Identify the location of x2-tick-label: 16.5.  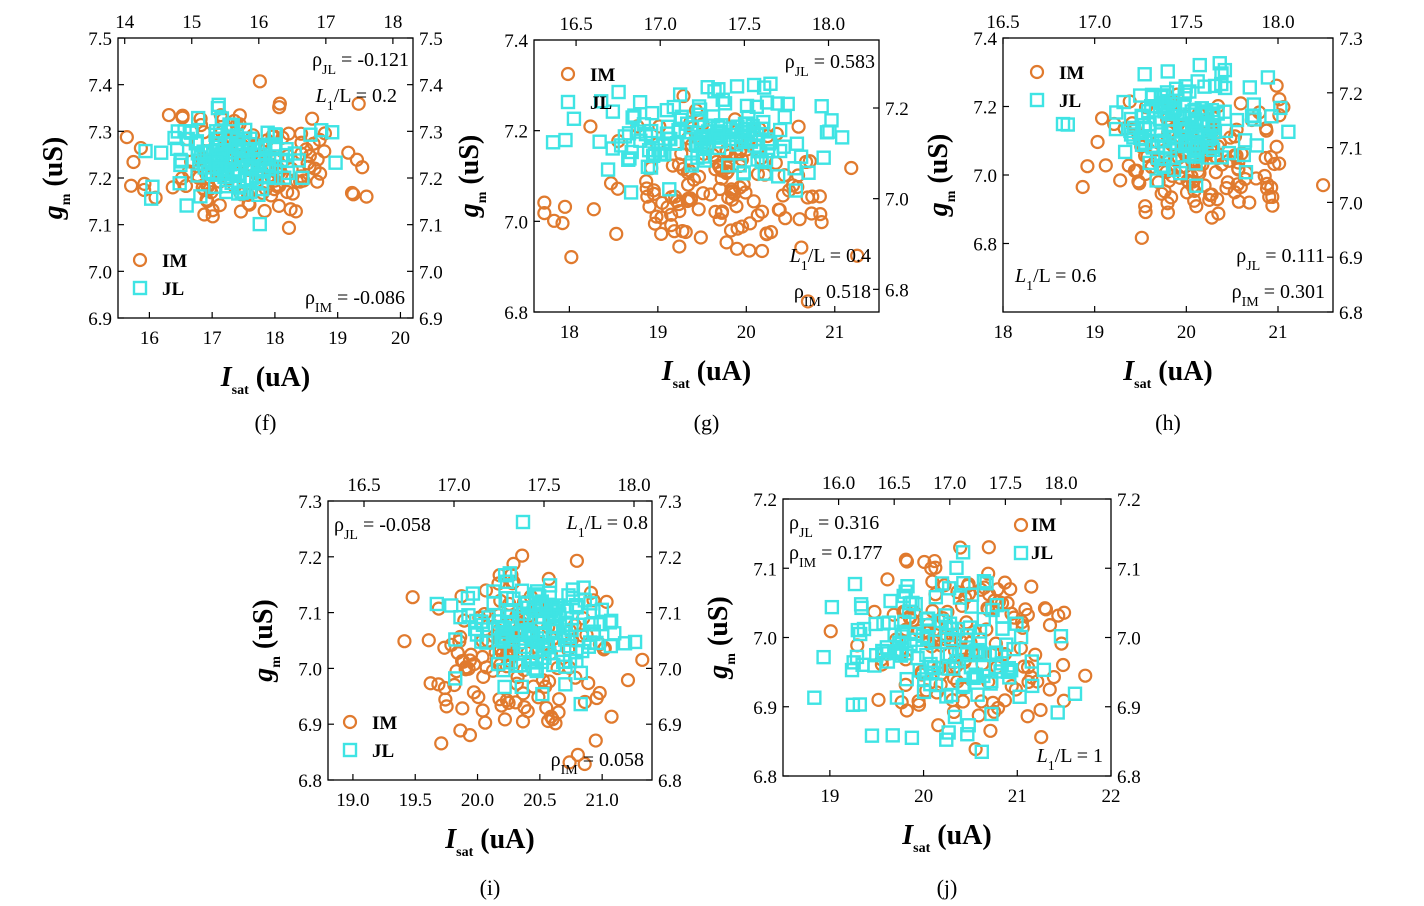
(575, 24).